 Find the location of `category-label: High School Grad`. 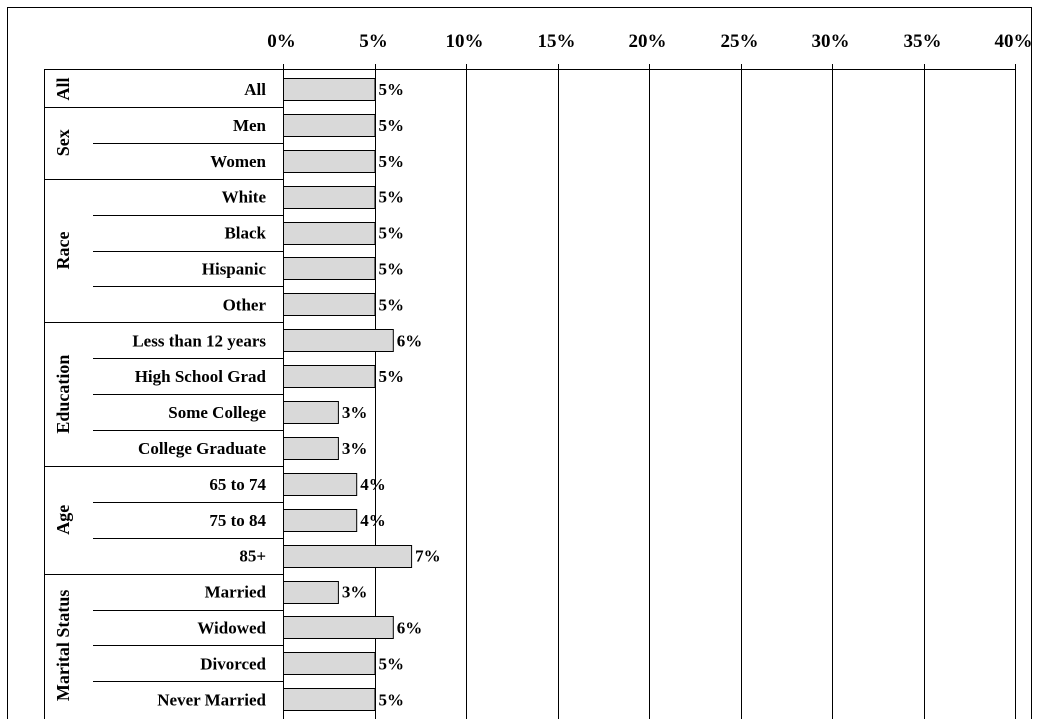

category-label: High School Grad is located at coordinates (201, 376).